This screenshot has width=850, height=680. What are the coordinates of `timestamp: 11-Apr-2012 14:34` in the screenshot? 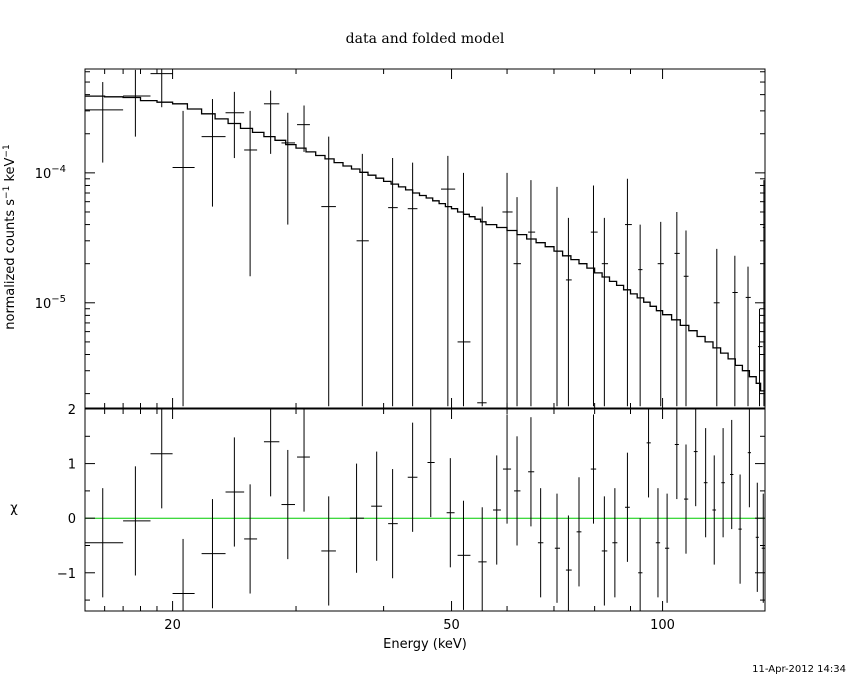 It's located at (799, 669).